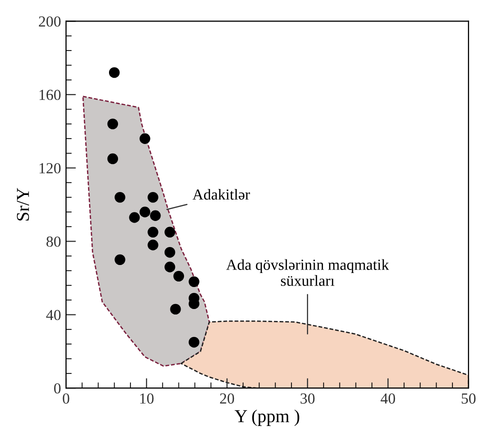 This screenshot has height=442, width=482. I want to click on y-tick-label: 120, so click(50, 168).